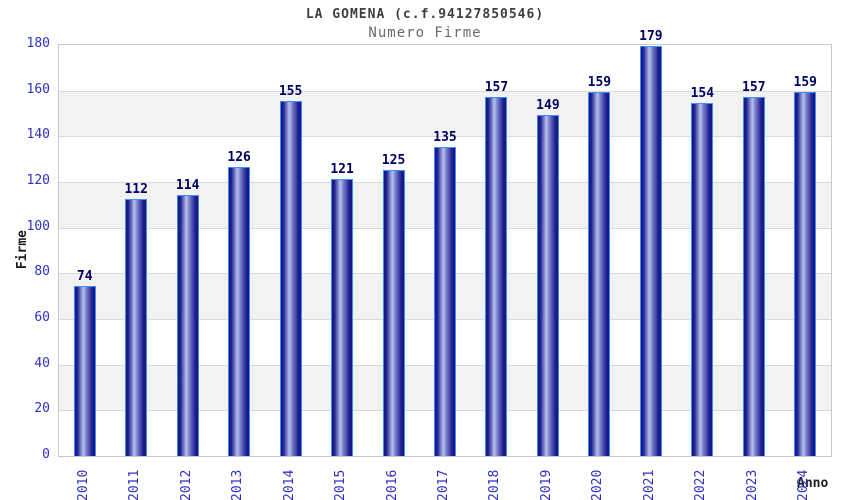 This screenshot has height=500, width=850. What do you see at coordinates (38, 43) in the screenshot?
I see `y-tick-label: 180` at bounding box center [38, 43].